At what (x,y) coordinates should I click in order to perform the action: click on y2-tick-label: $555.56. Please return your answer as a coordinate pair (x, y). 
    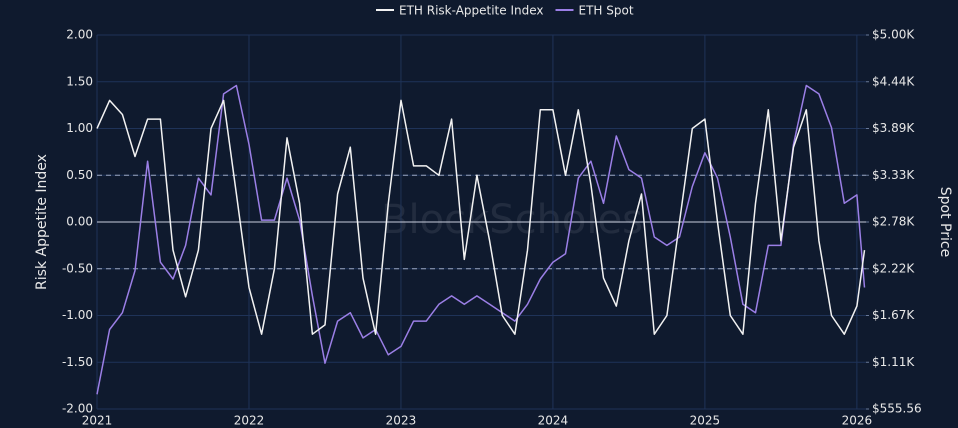
    Looking at the image, I should click on (897, 409).